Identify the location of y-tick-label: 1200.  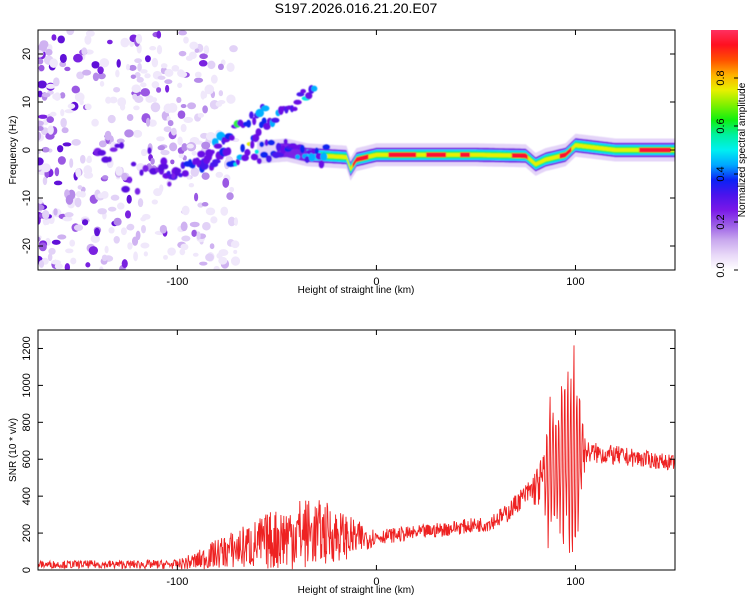
(27, 348).